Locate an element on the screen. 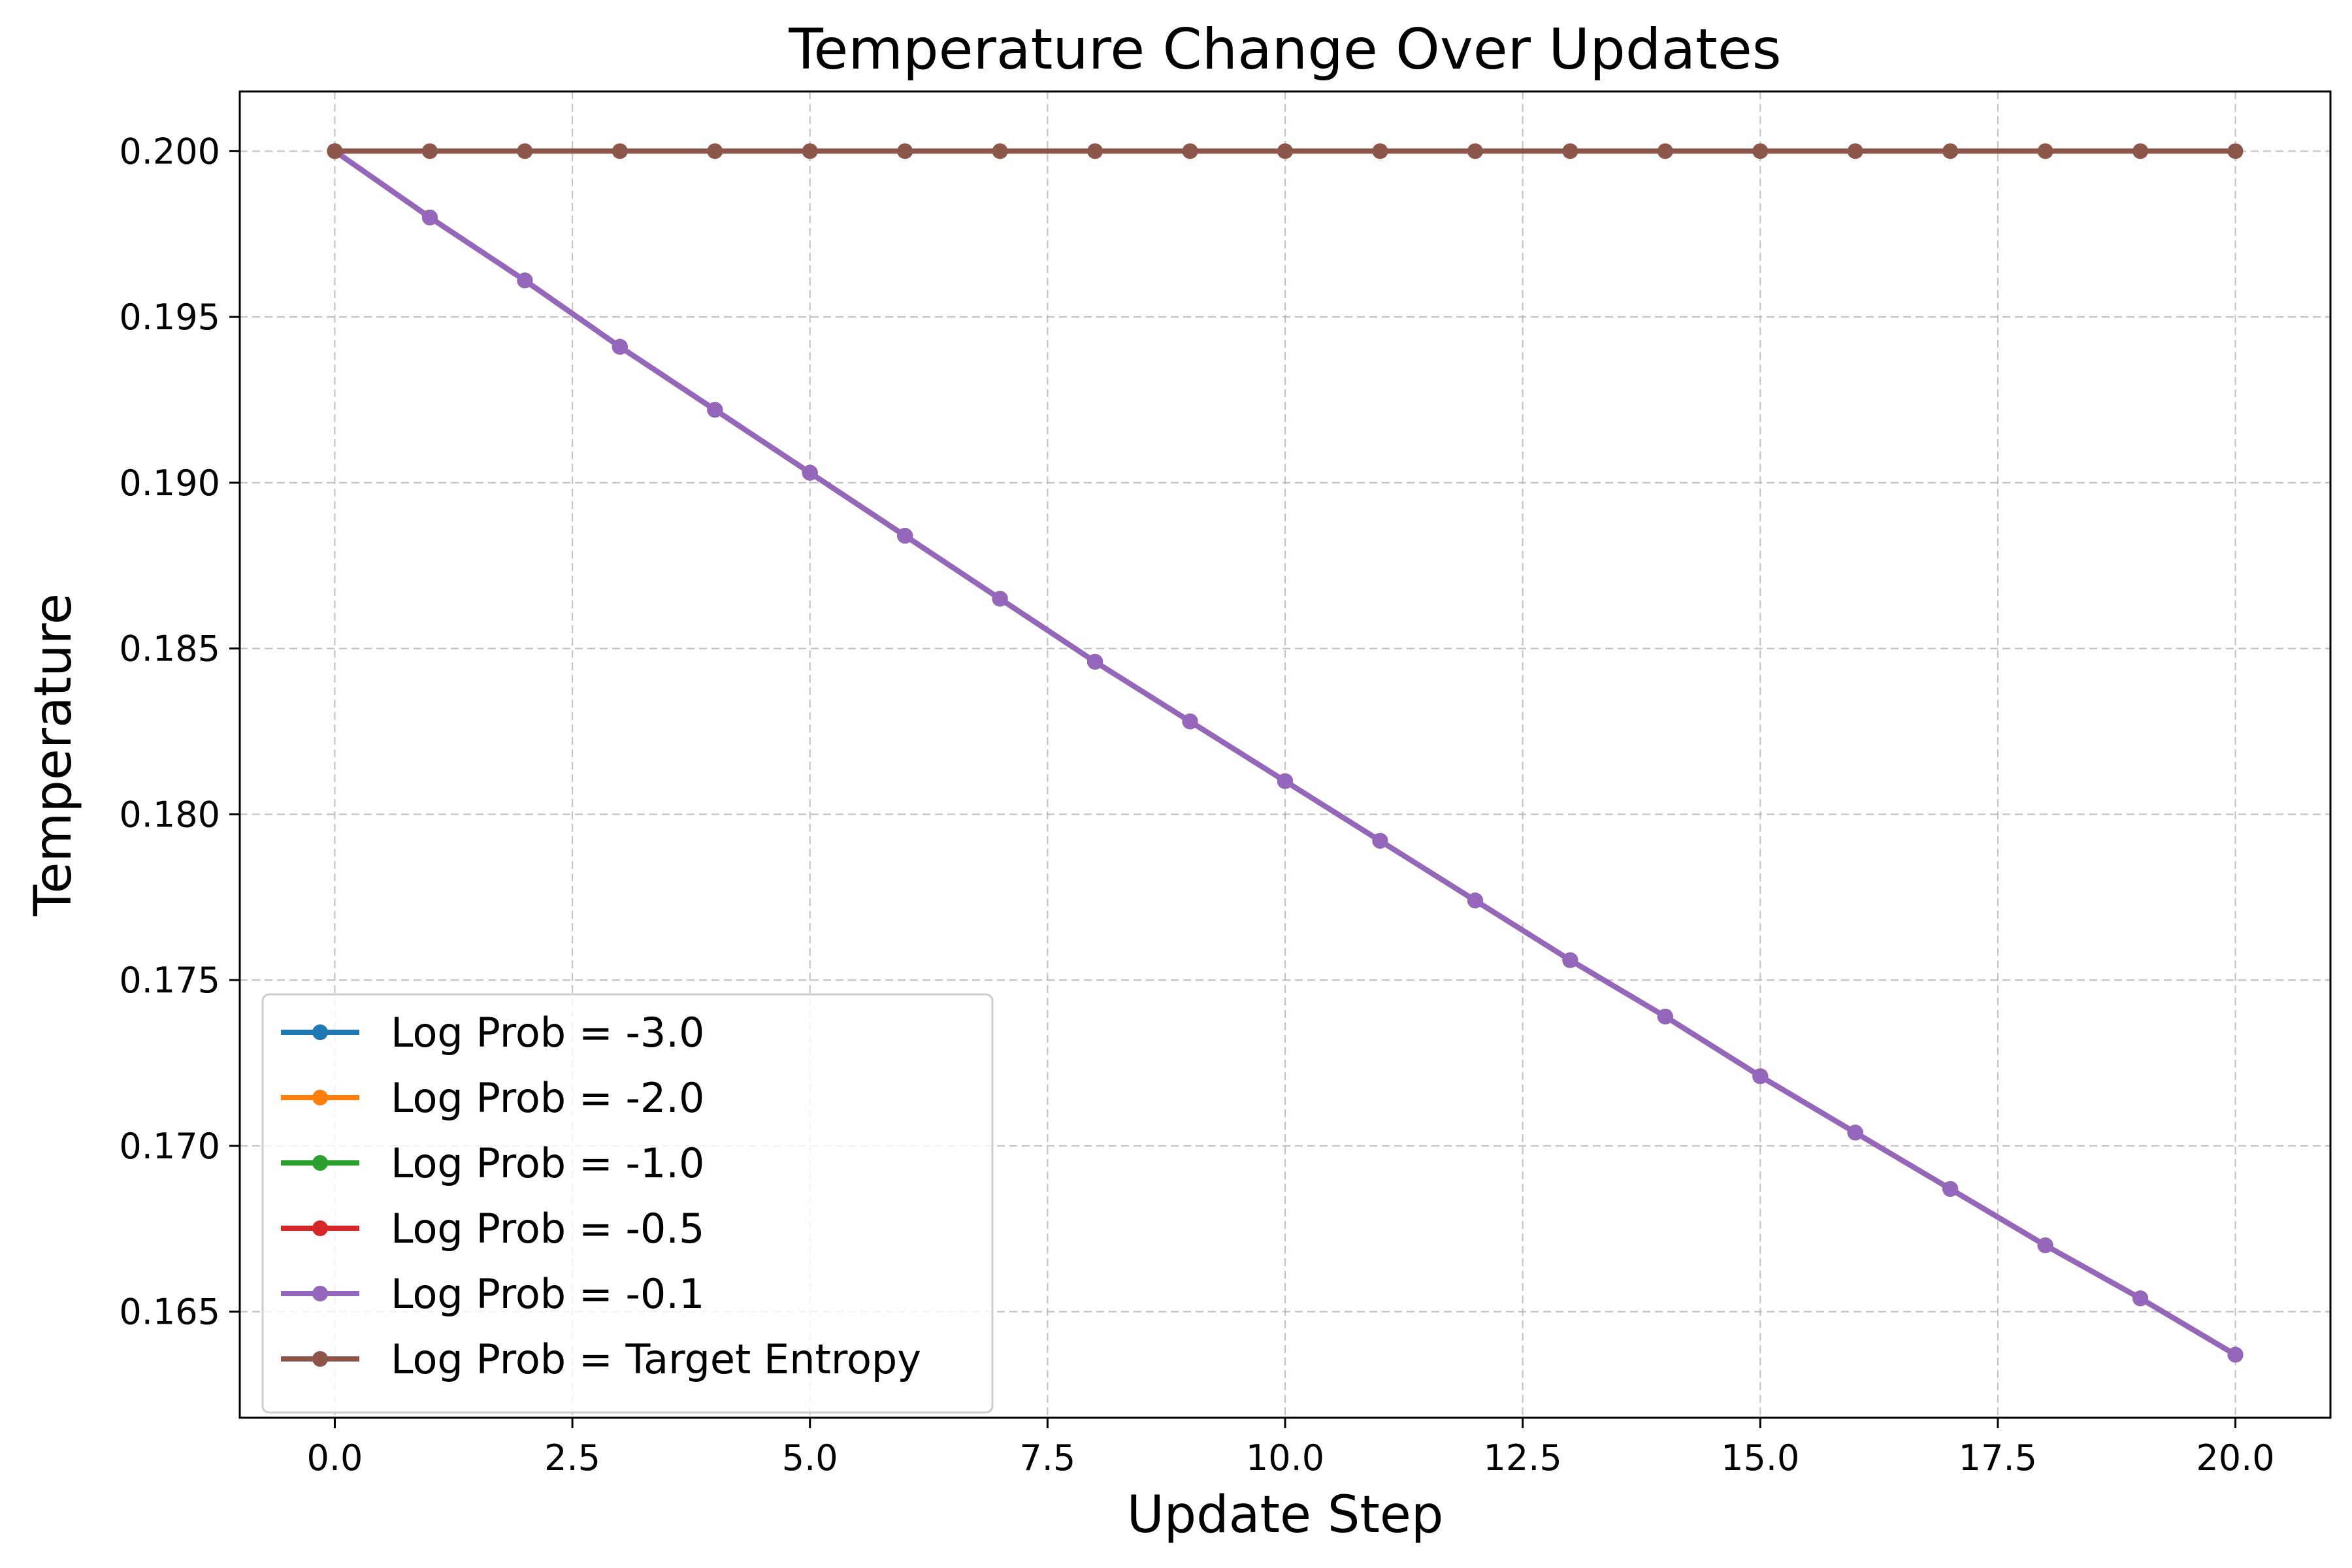 Image resolution: width=2352 pixels, height=1568 pixels. legend-label: Log Prob = -2.0 is located at coordinates (548, 1098).